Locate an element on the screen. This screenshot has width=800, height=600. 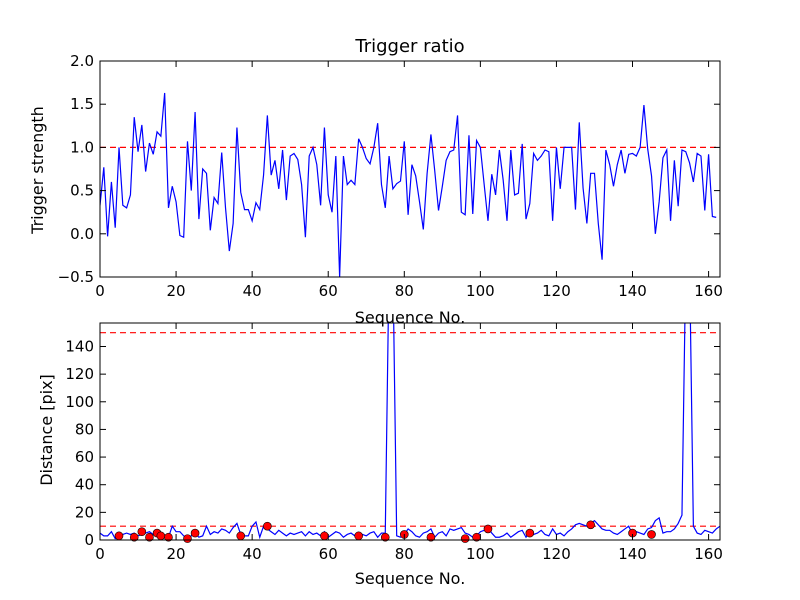
y-tick-label: 60 is located at coordinates (84, 457).